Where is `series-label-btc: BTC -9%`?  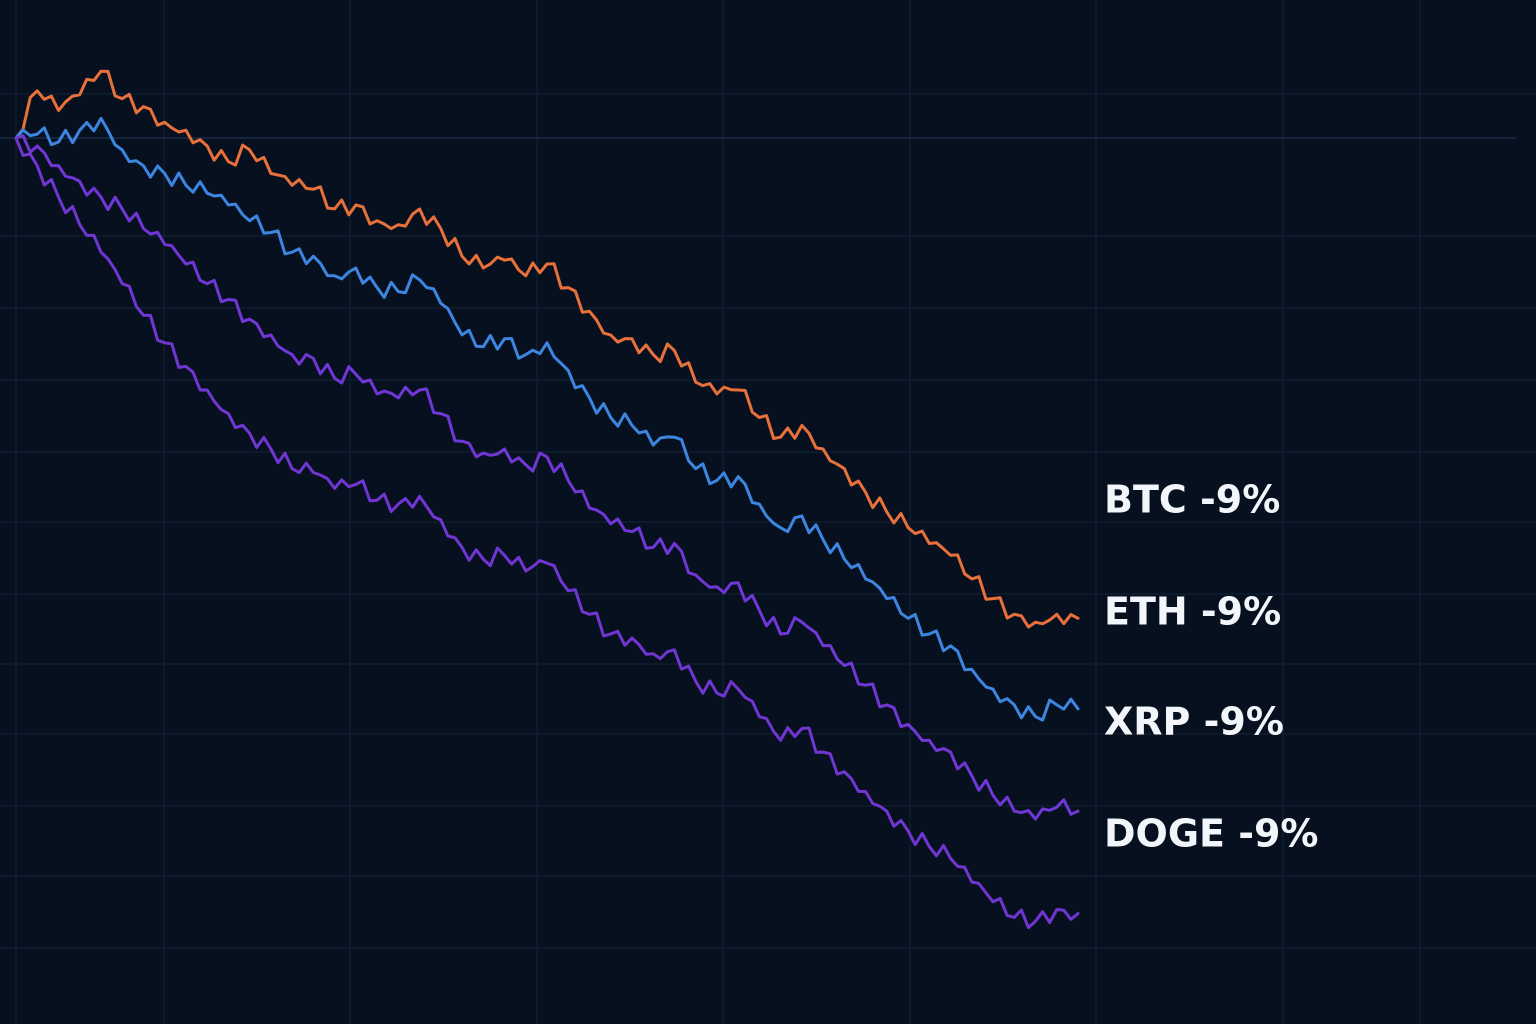 series-label-btc: BTC -9% is located at coordinates (1192, 500).